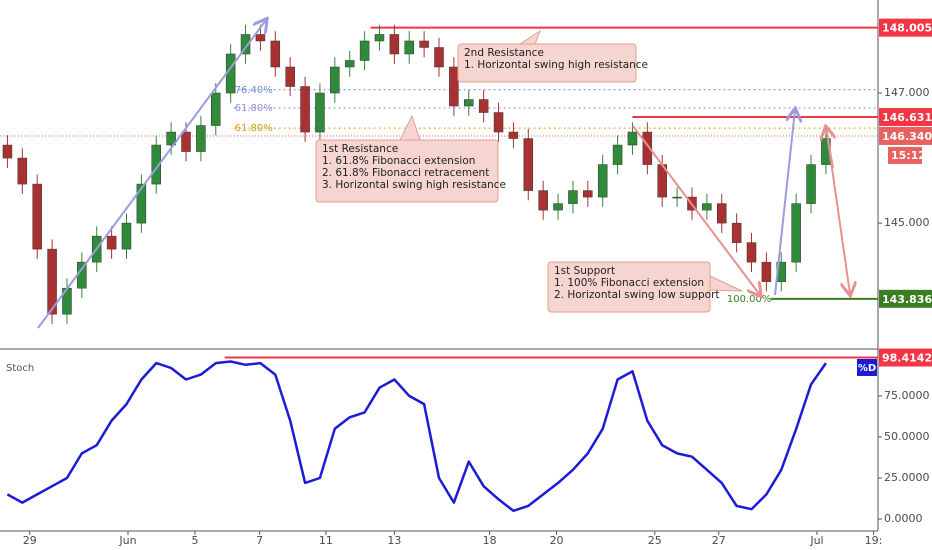 This screenshot has height=550, width=932. Describe the element at coordinates (637, 295) in the screenshot. I see `callout-text: 2. Horizontal swing low support` at that location.